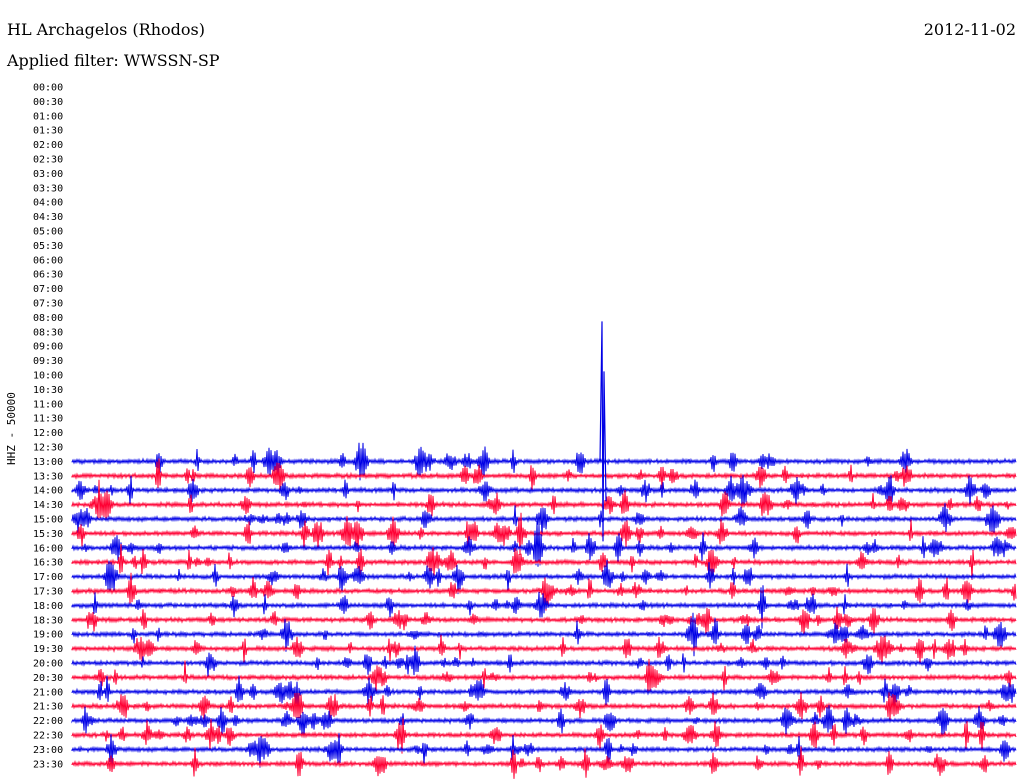 Image resolution: width=1024 pixels, height=780 pixels. I want to click on time-tick-2100: 21:00, so click(48, 692).